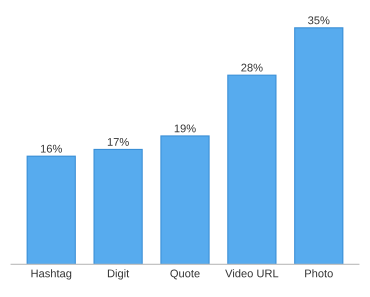 This screenshot has height=297, width=370. I want to click on x-tick-label: Digit, so click(119, 274).